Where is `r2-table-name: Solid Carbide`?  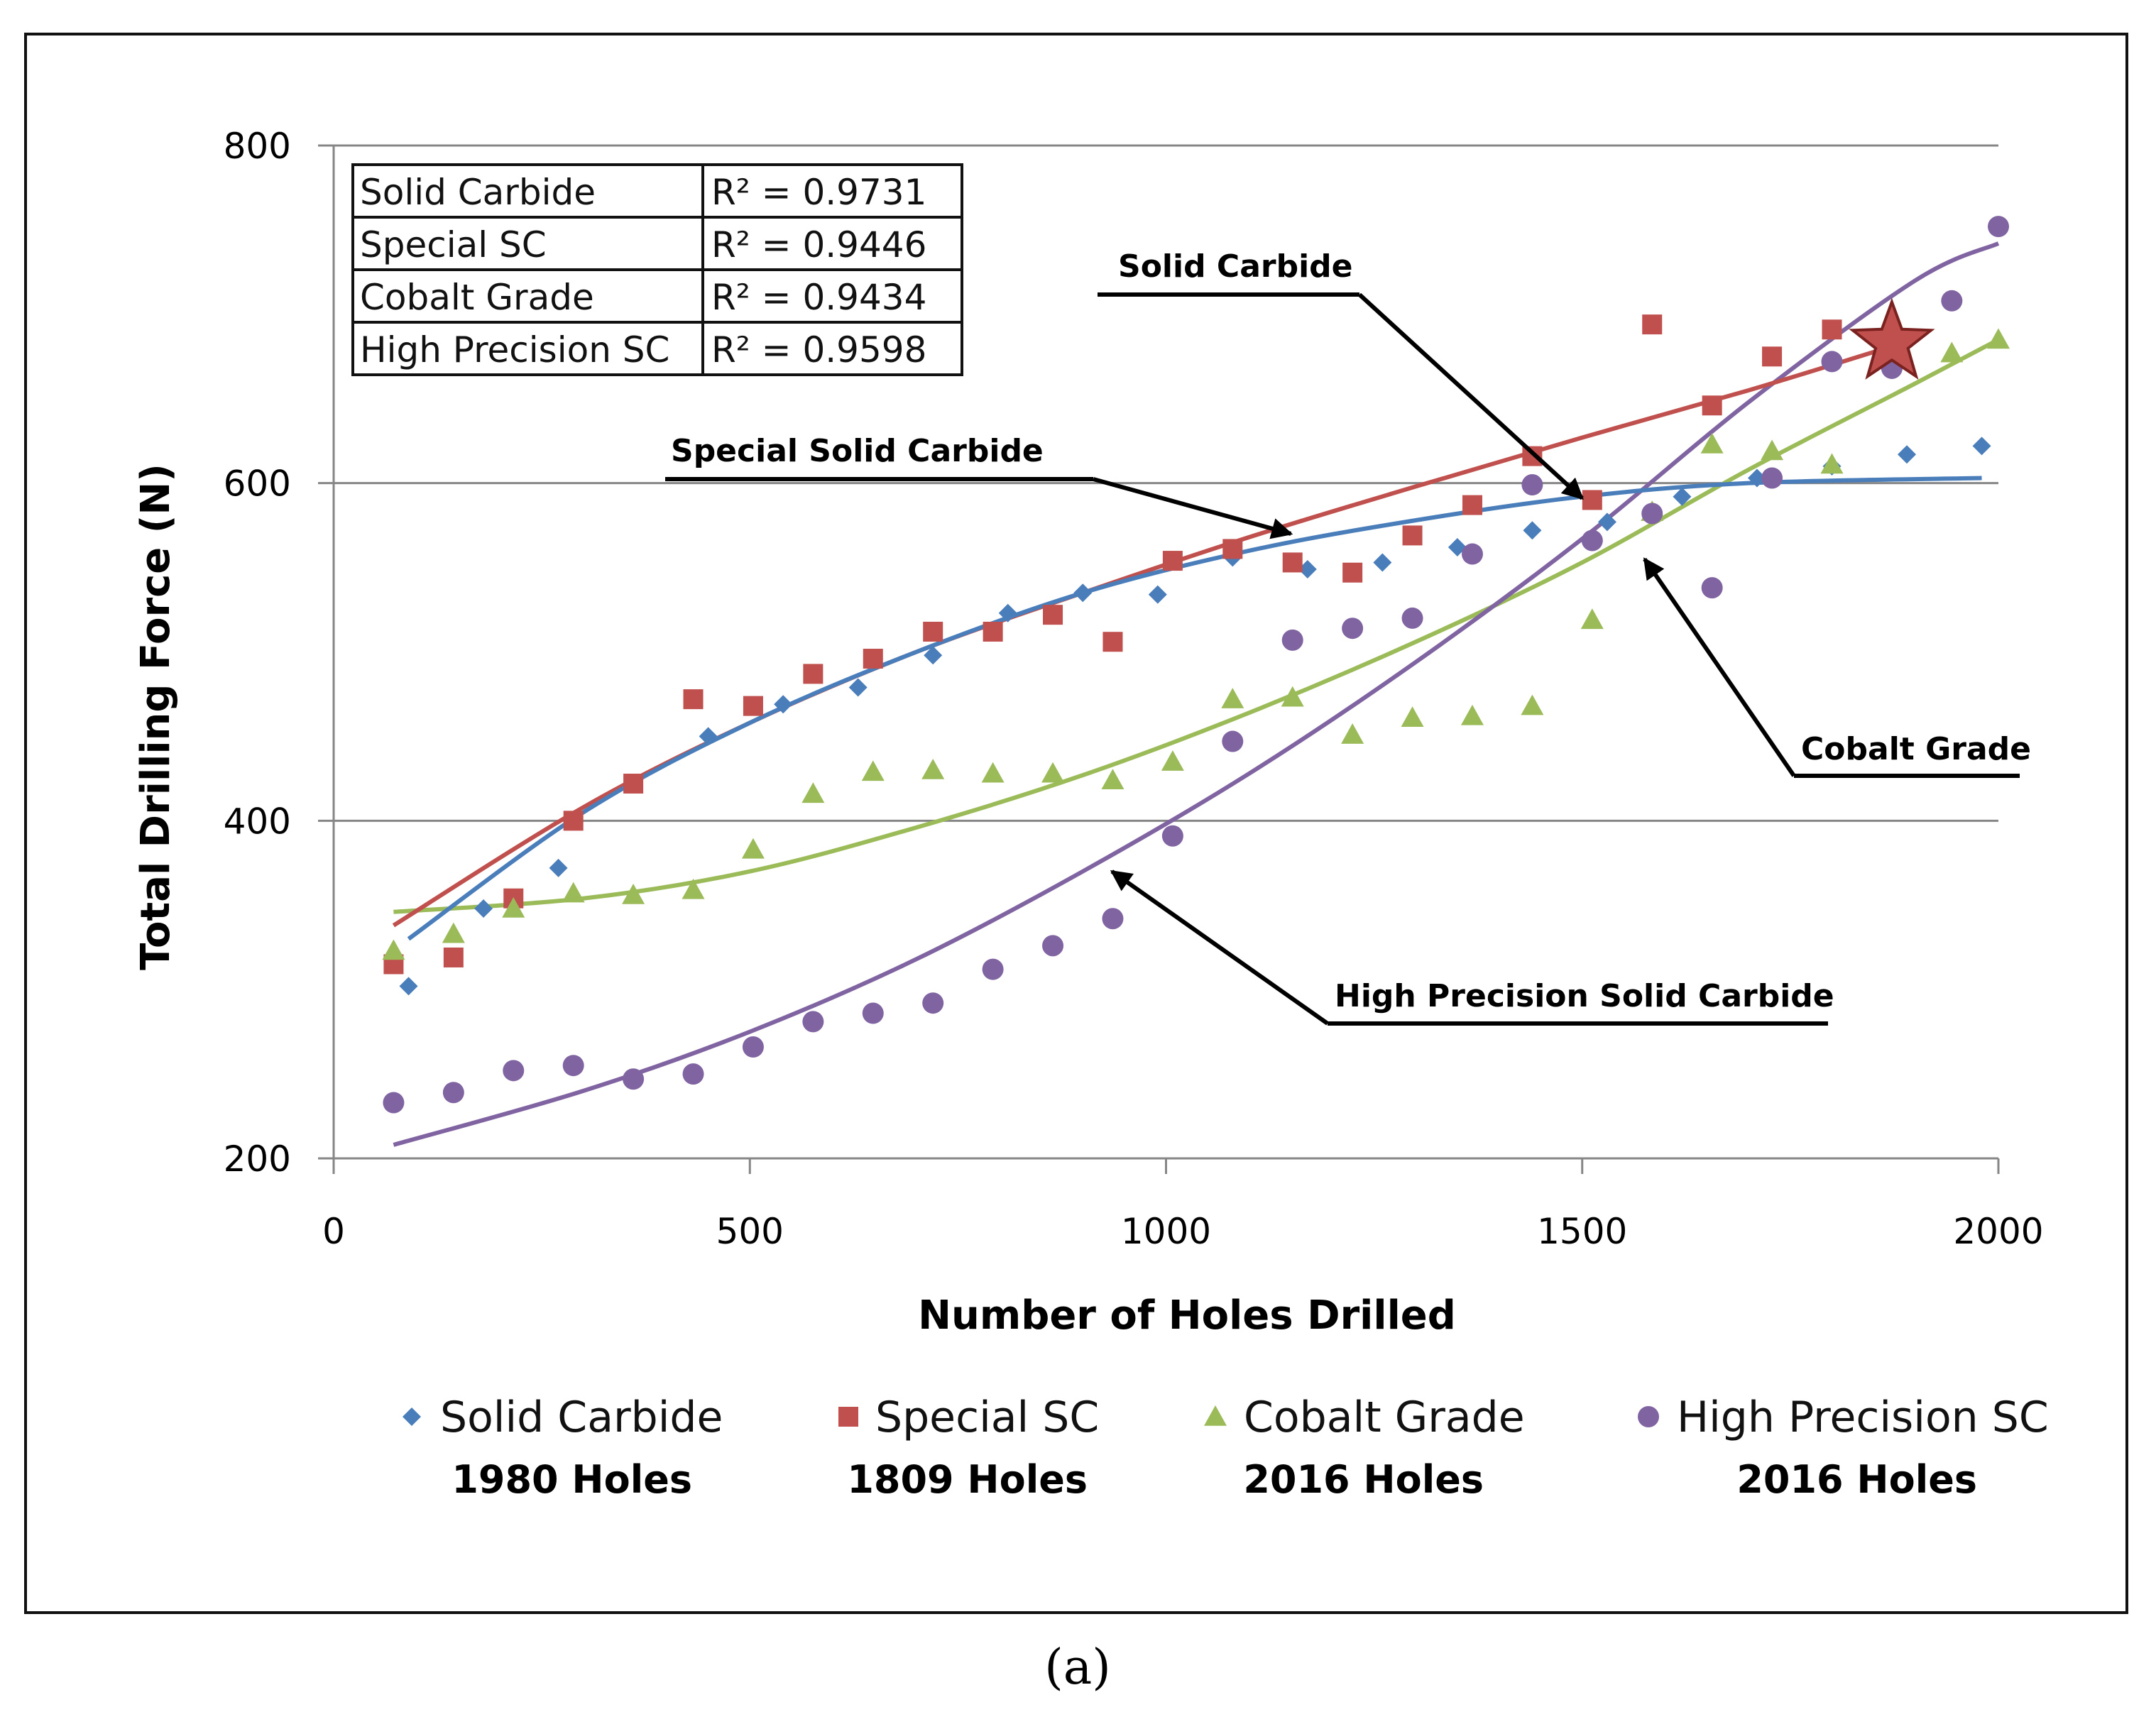
r2-table-name: Solid Carbide is located at coordinates (478, 192).